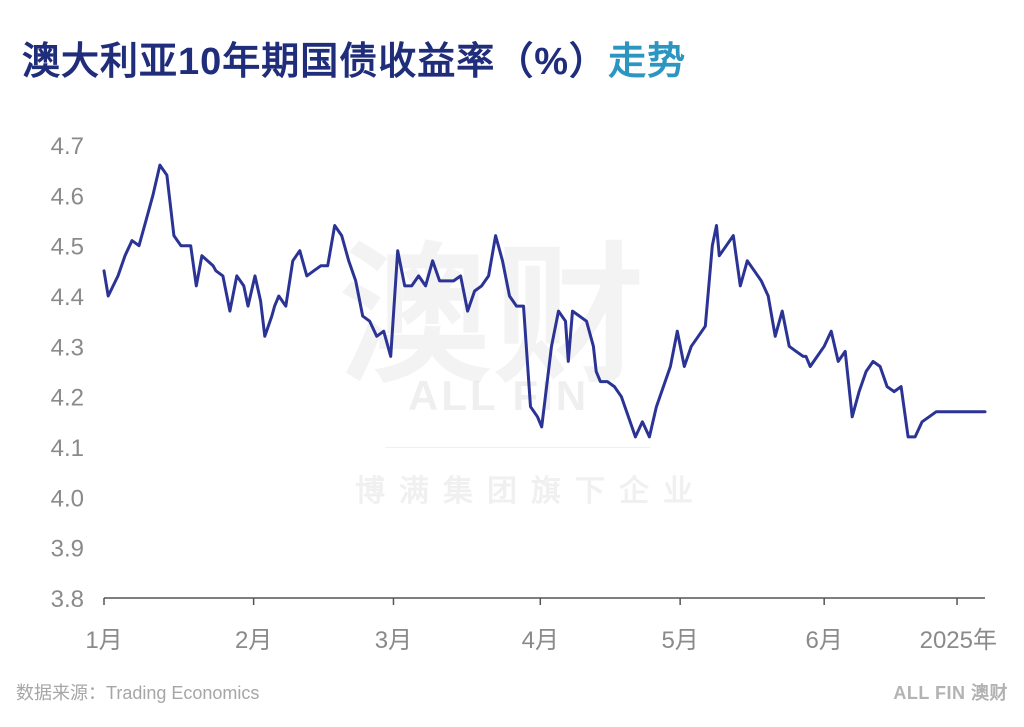  What do you see at coordinates (67, 146) in the screenshot?
I see `y-tick-label: 4.7` at bounding box center [67, 146].